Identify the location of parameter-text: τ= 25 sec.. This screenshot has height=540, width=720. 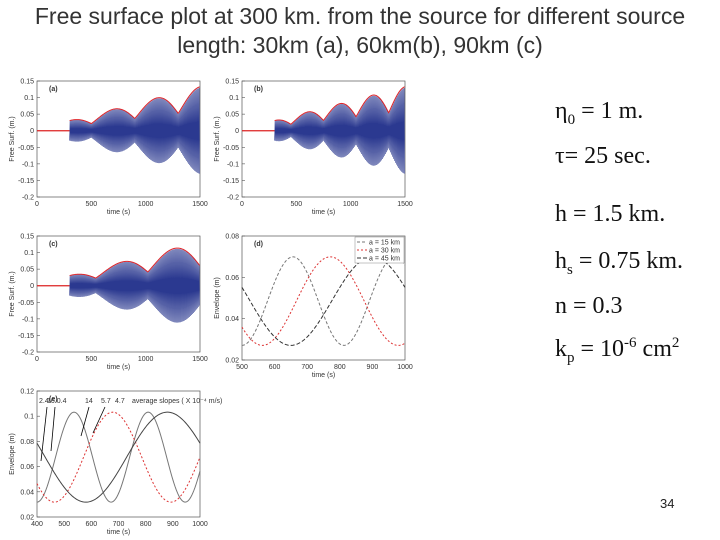
(603, 156).